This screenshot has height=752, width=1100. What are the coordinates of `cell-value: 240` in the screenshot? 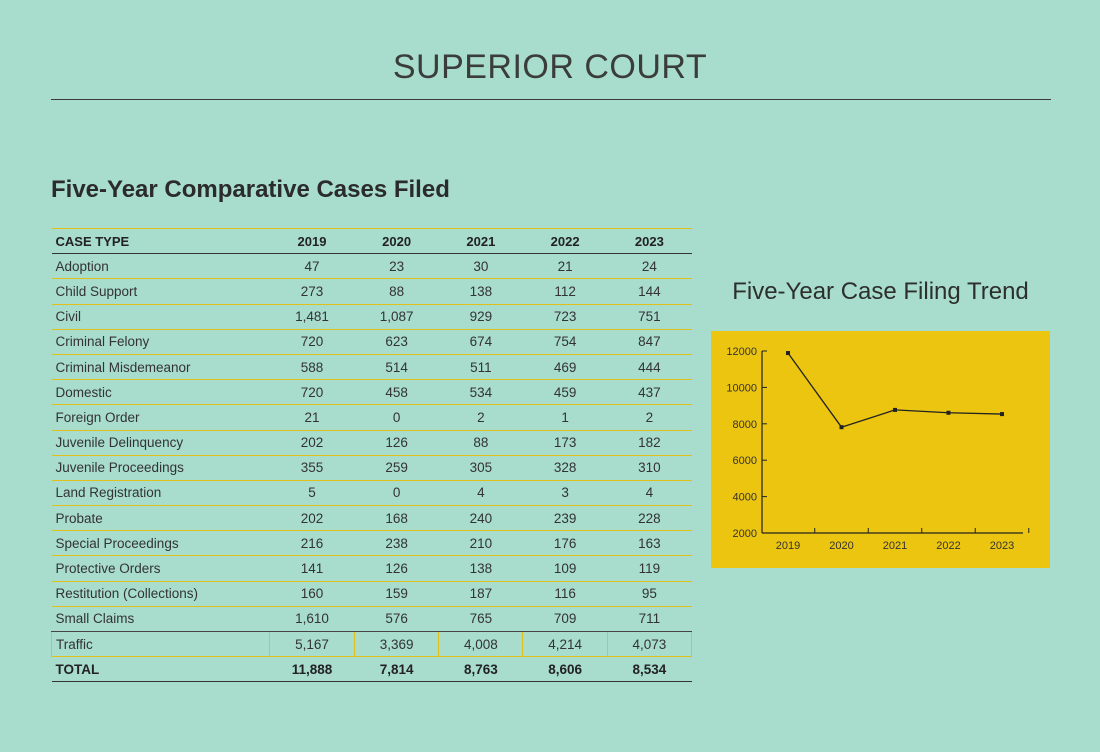 It's located at (480, 518).